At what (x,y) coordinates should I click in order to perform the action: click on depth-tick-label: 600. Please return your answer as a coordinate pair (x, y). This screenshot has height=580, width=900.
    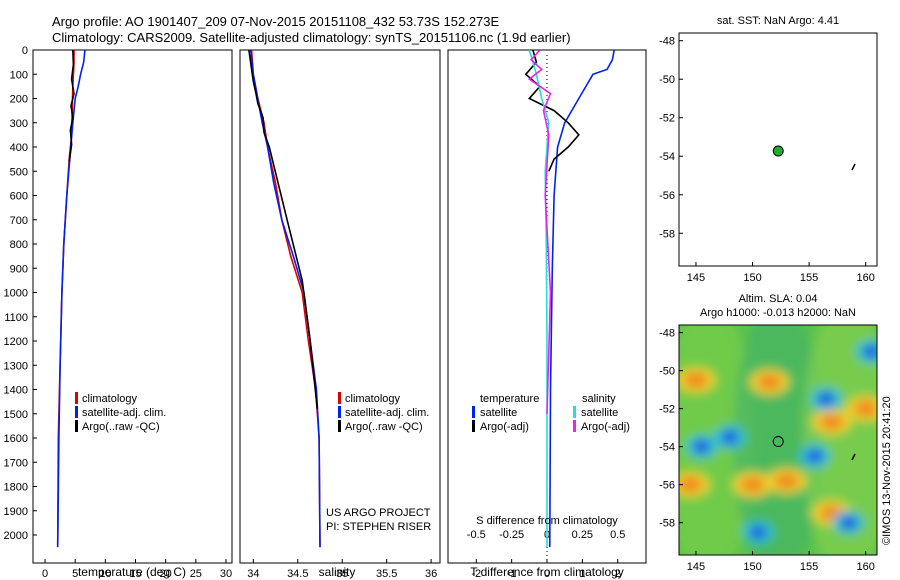
    Looking at the image, I should click on (19, 197).